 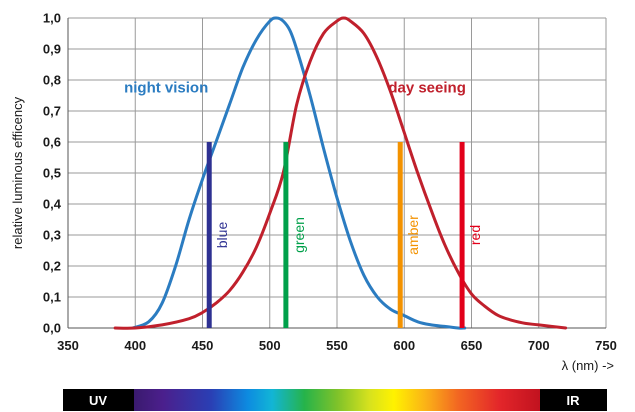 I want to click on y-axis-title: relative luminous efficency, so click(x=17, y=172).